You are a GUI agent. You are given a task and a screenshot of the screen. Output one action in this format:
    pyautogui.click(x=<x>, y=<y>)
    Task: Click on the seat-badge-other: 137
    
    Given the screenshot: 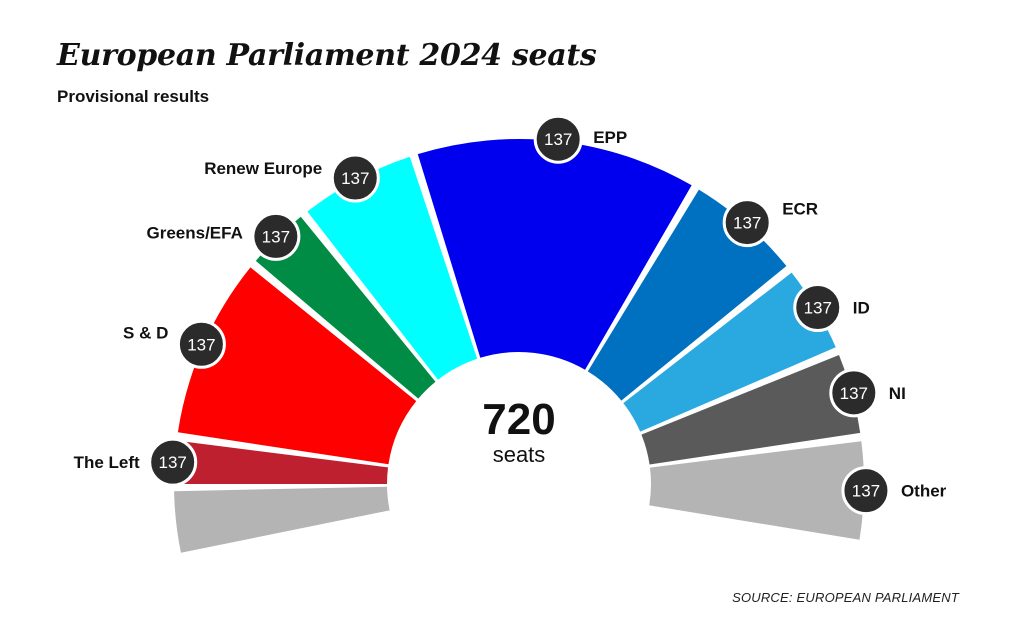 What is the action you would take?
    pyautogui.click(x=866, y=491)
    